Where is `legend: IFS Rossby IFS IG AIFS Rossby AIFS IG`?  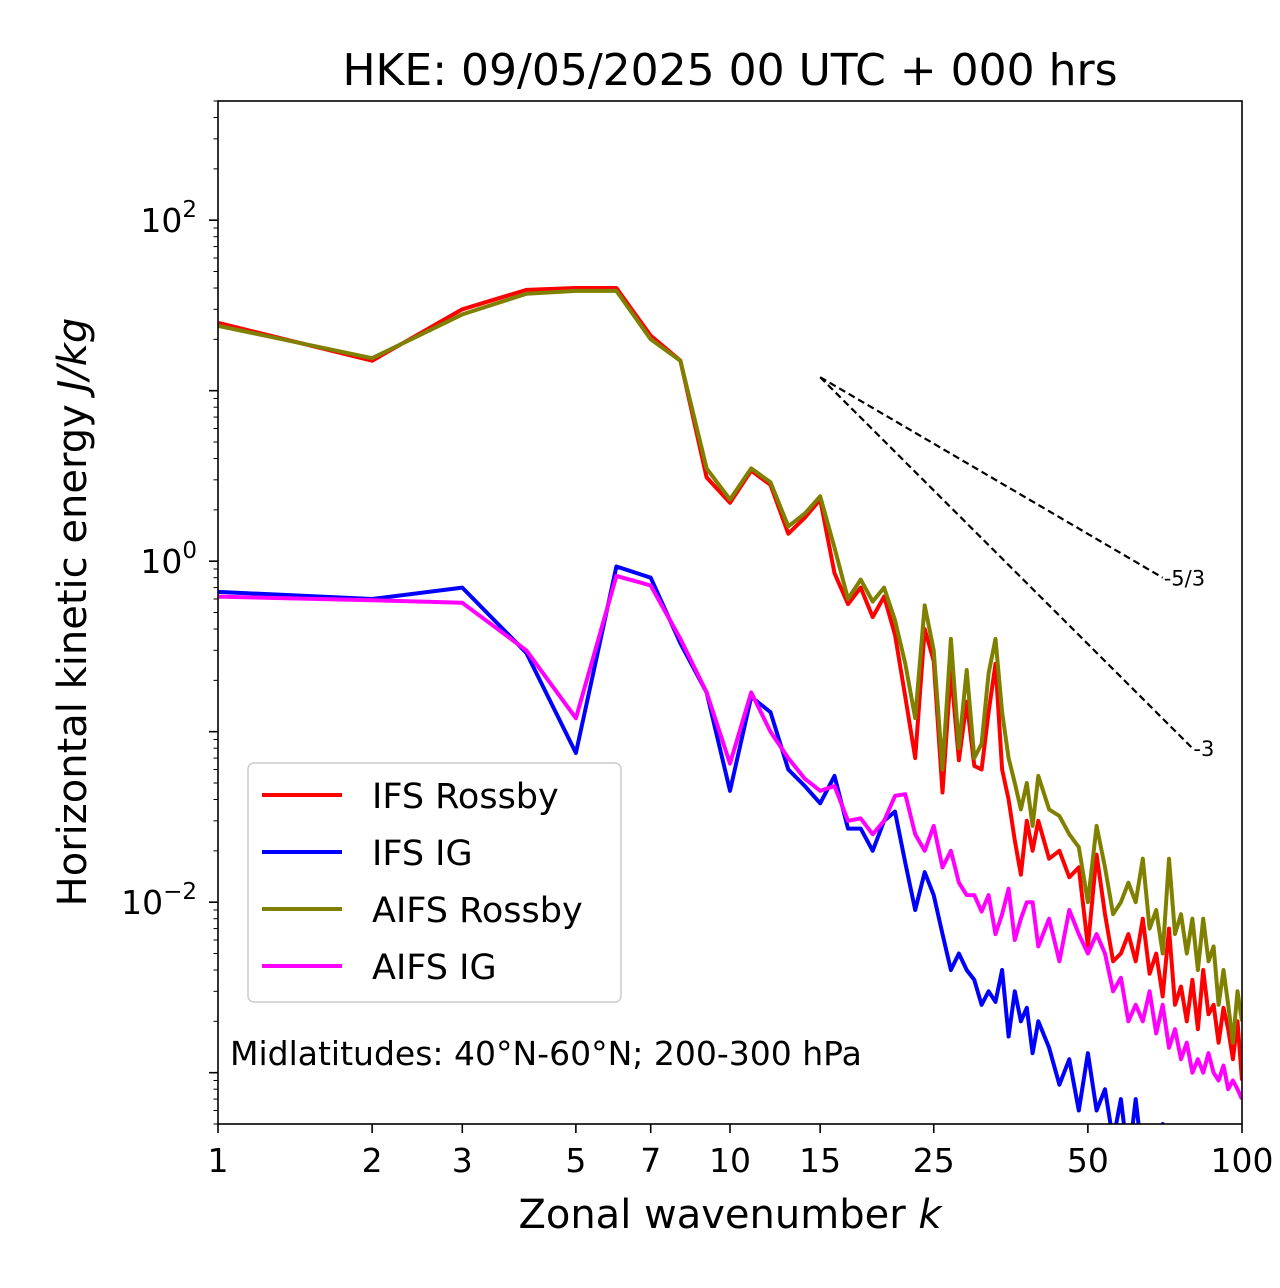 legend: IFS Rossby IFS IG AIFS Rossby AIFS IG is located at coordinates (434, 882).